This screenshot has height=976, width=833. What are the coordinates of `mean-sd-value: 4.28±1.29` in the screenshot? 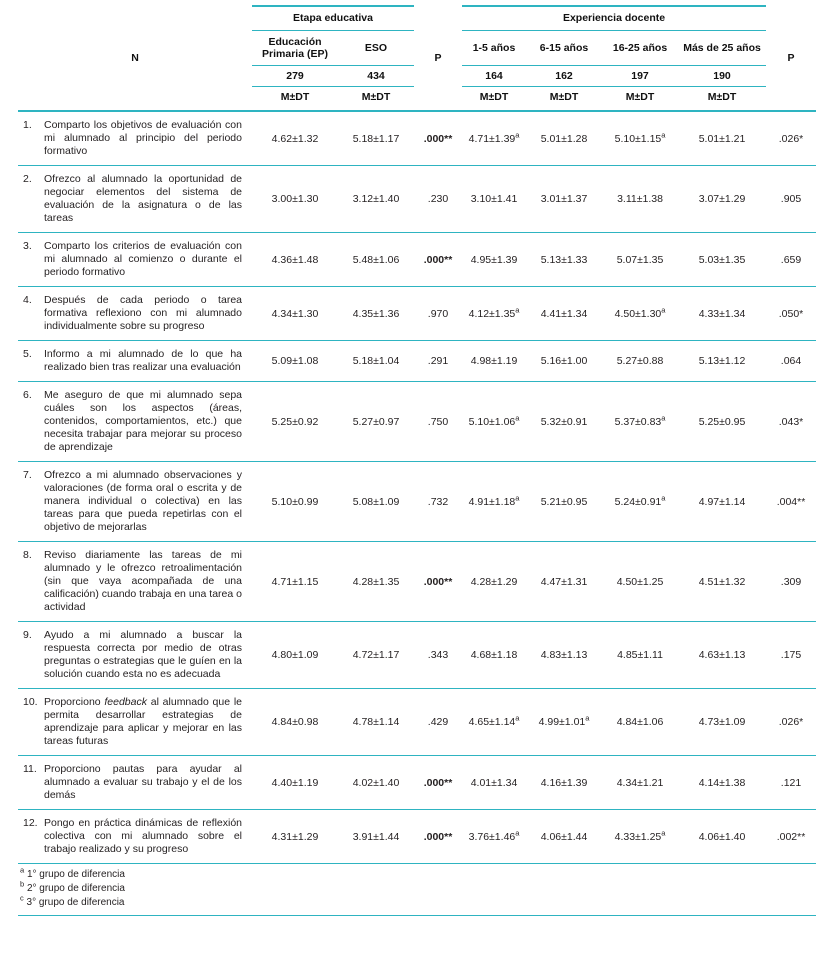 It's located at (494, 581).